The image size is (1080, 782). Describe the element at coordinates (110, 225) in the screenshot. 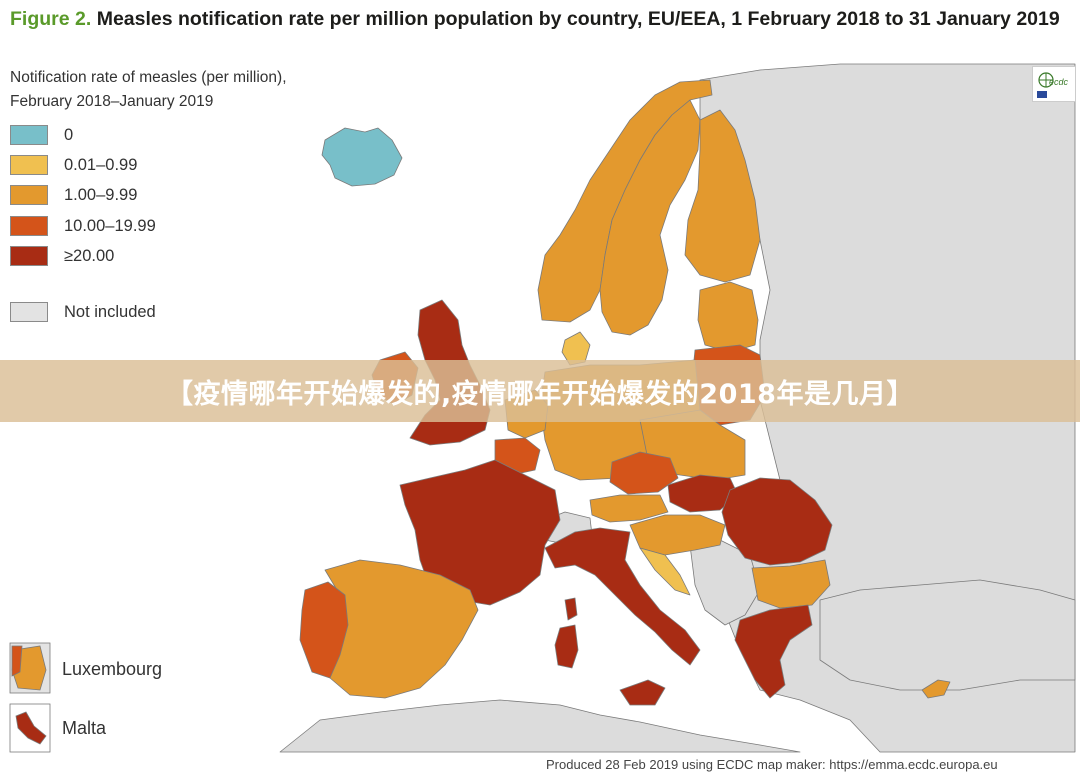

I see `legend-label: 10.00–19.99` at that location.